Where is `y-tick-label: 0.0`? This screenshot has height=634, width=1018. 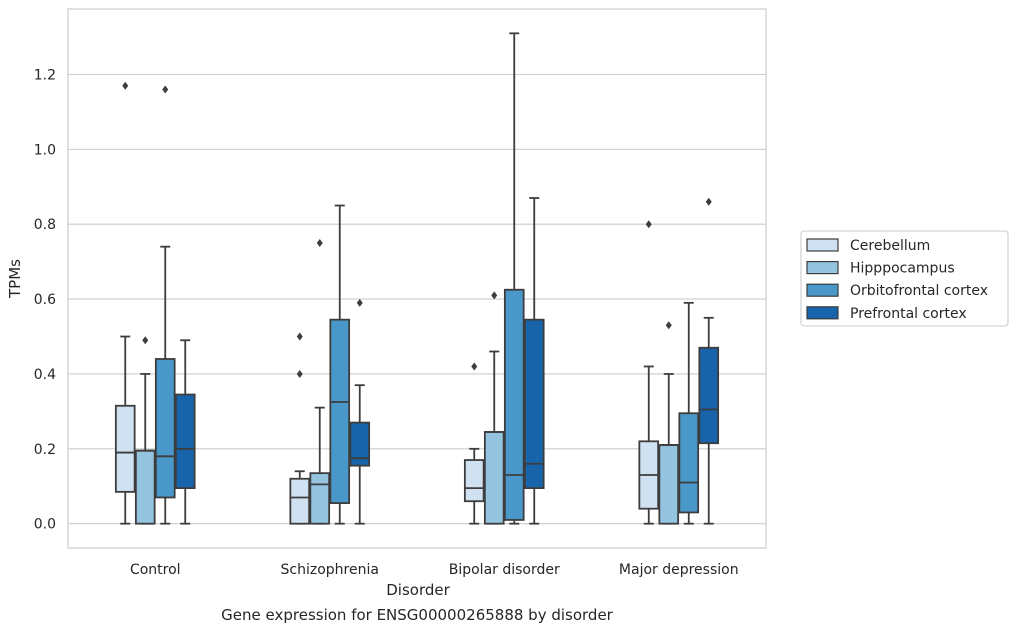
y-tick-label: 0.0 is located at coordinates (45, 525).